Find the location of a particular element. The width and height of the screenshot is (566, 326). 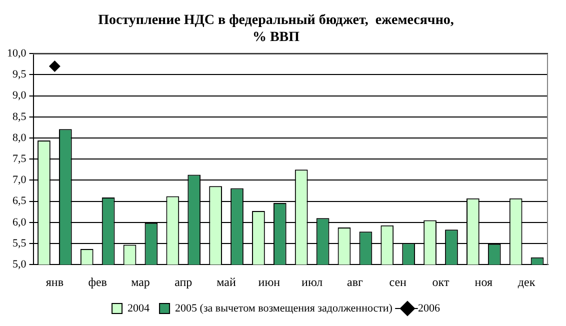

legend-label: 2006 is located at coordinates (429, 308).